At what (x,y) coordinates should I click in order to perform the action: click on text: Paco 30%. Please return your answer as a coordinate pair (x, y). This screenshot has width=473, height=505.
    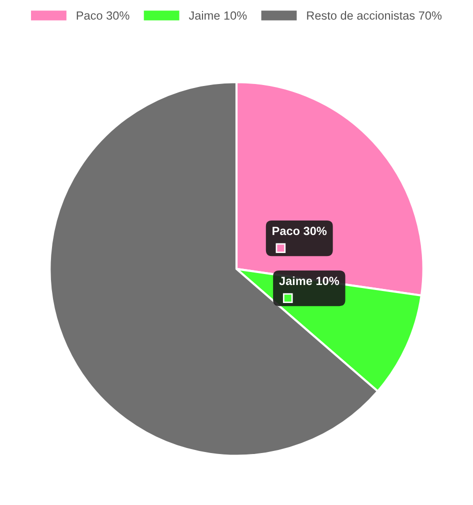
    Looking at the image, I should click on (299, 231).